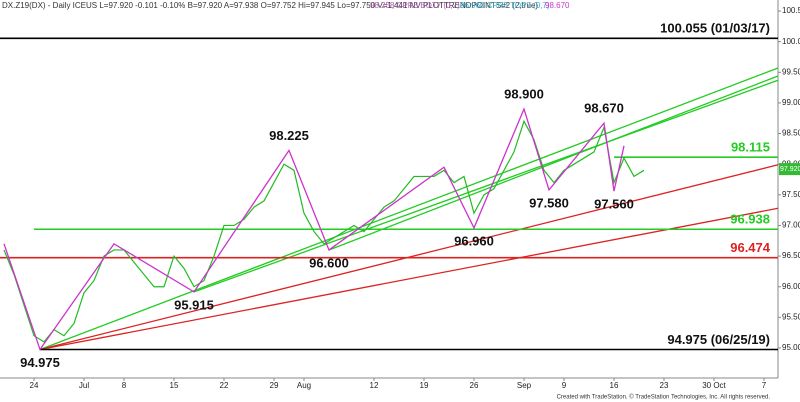 The height and width of the screenshot is (402, 800). What do you see at coordinates (524, 385) in the screenshot?
I see `x-tick-label: Sep` at bounding box center [524, 385].